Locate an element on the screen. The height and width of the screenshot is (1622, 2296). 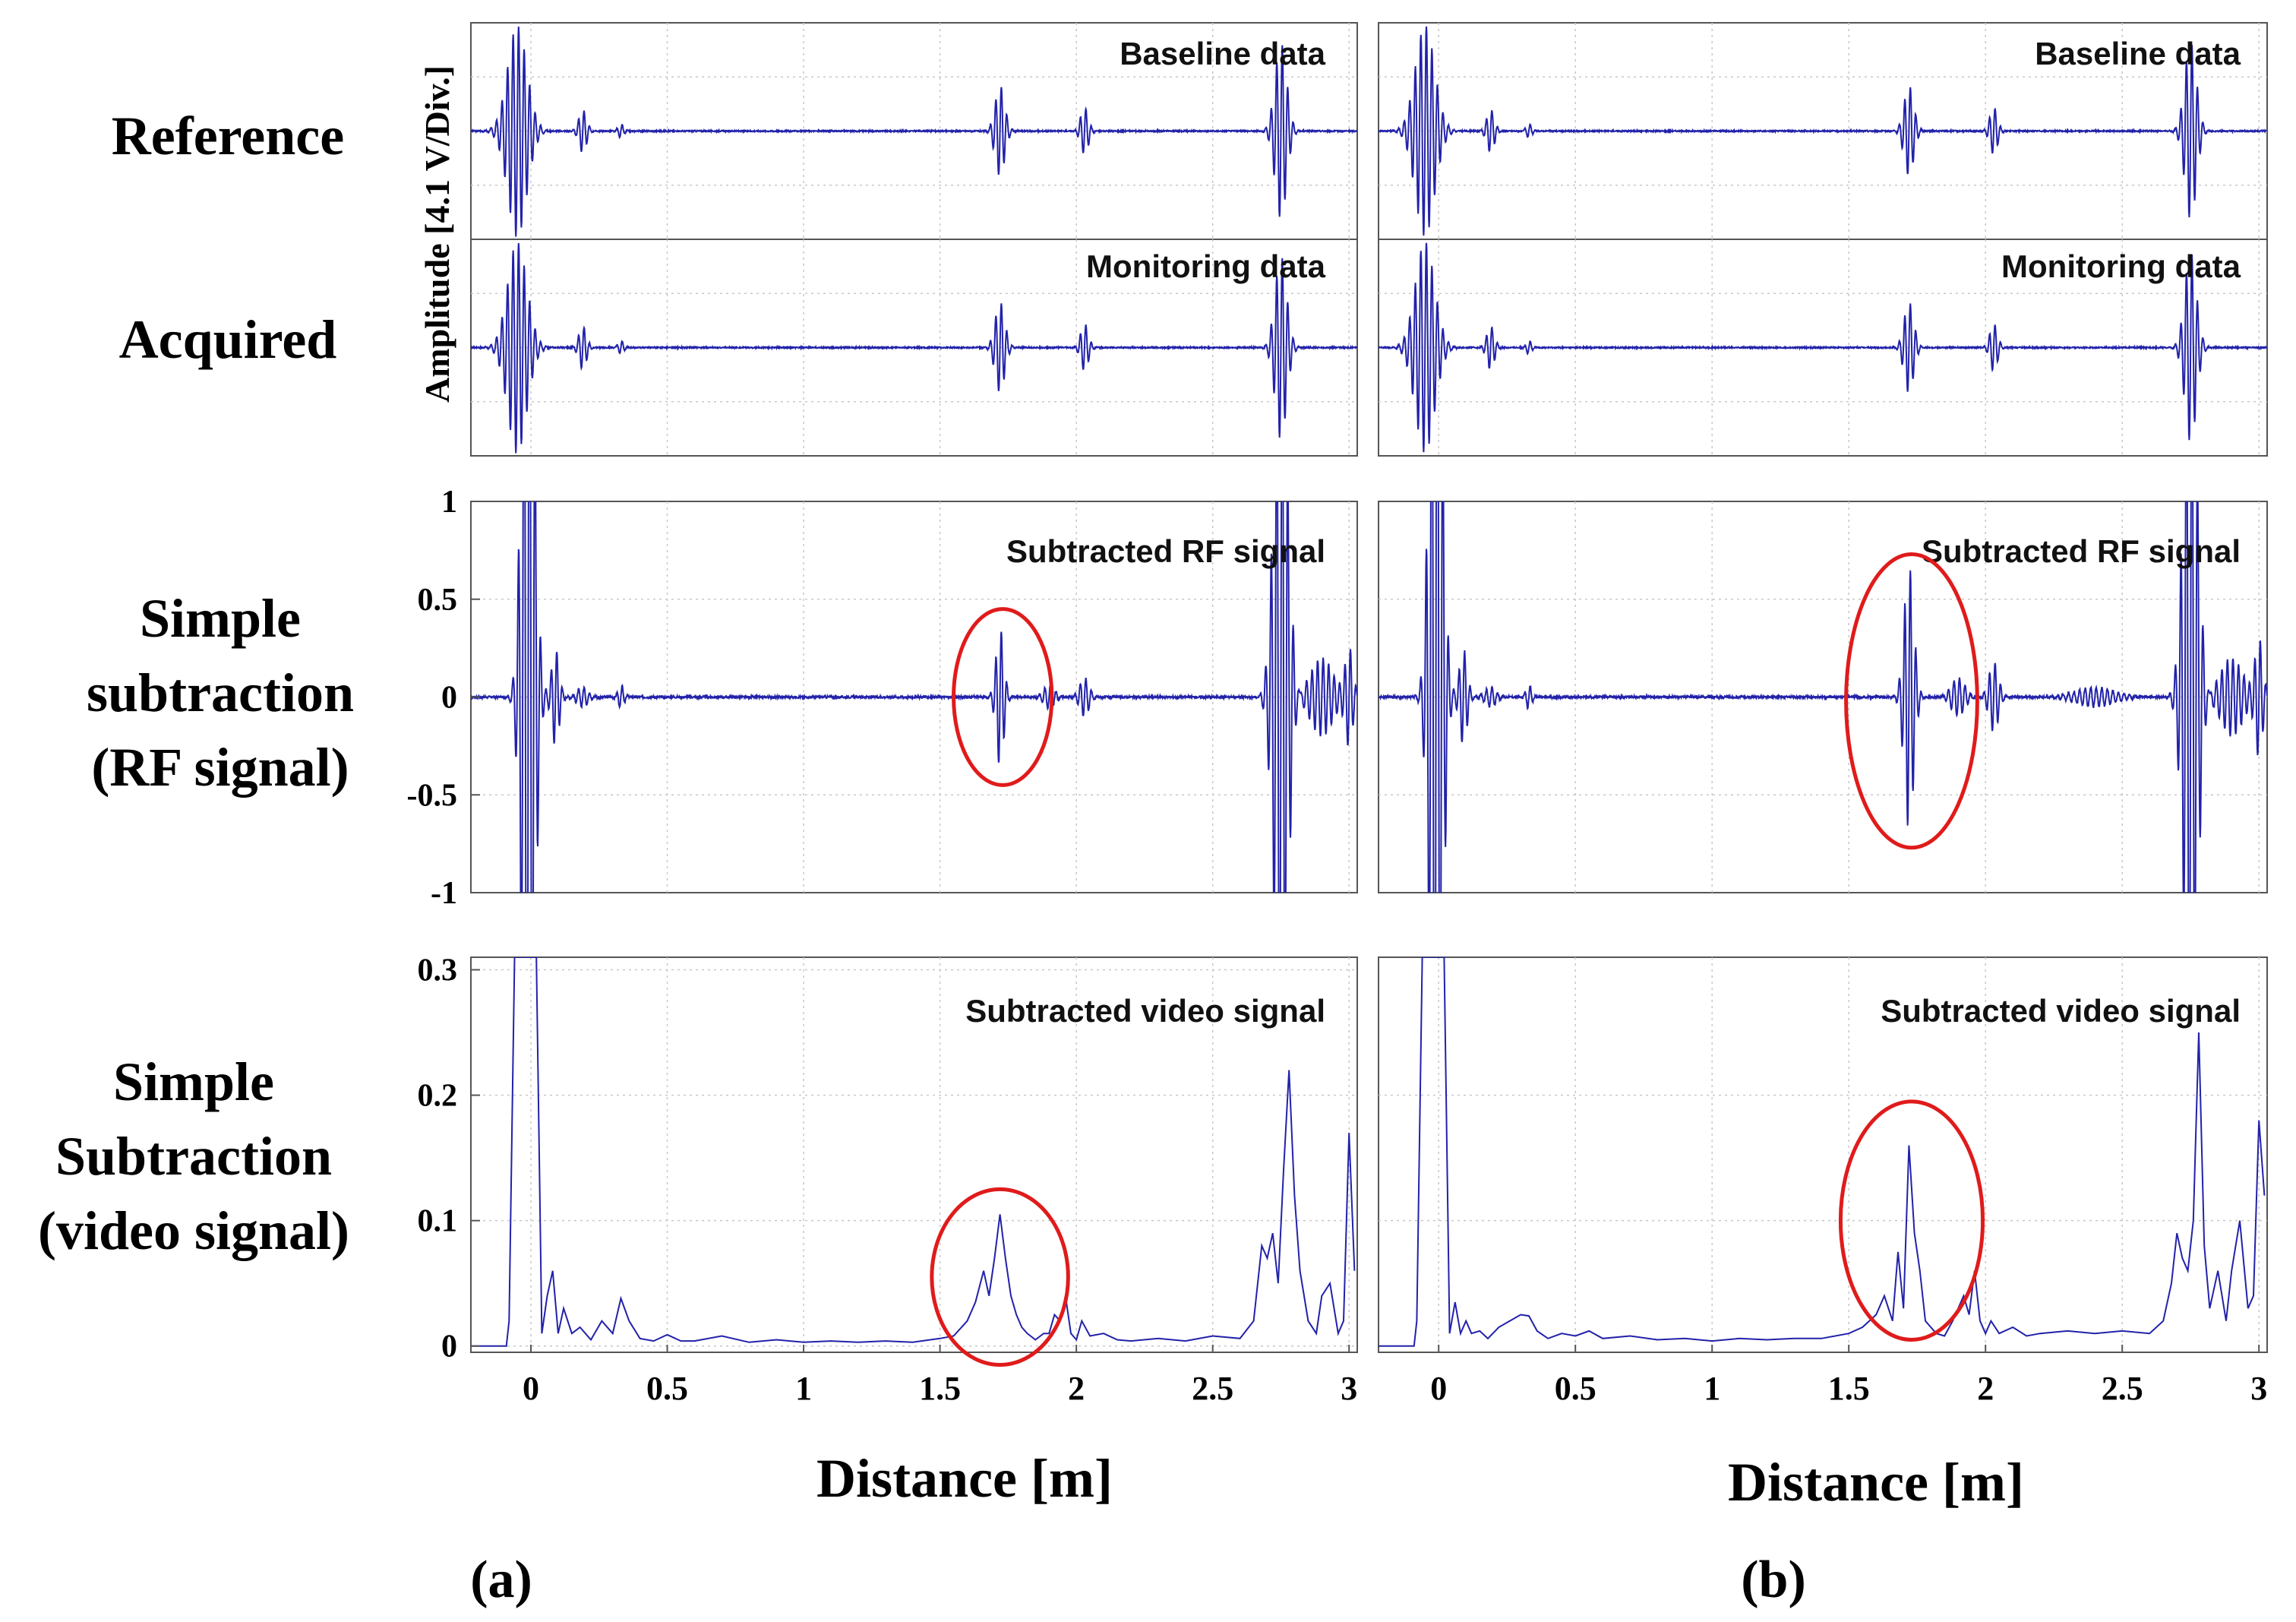
row-label-video-line2: Subtraction is located at coordinates (194, 1156).